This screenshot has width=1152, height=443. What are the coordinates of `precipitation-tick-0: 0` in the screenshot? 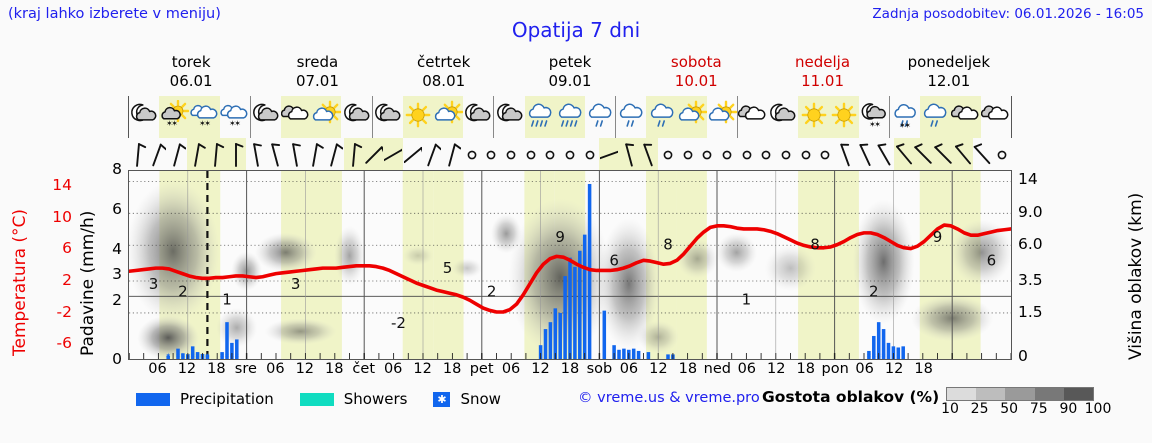 It's located at (117, 359).